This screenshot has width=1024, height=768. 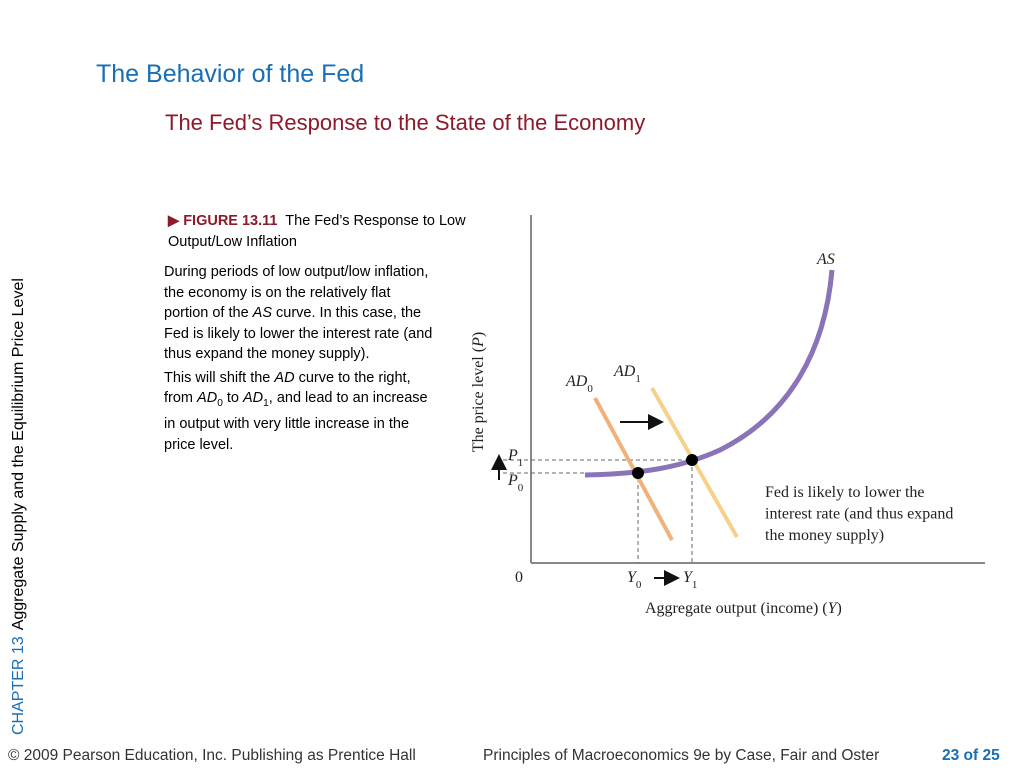 I want to click on p1-label: P1, so click(x=515, y=458).